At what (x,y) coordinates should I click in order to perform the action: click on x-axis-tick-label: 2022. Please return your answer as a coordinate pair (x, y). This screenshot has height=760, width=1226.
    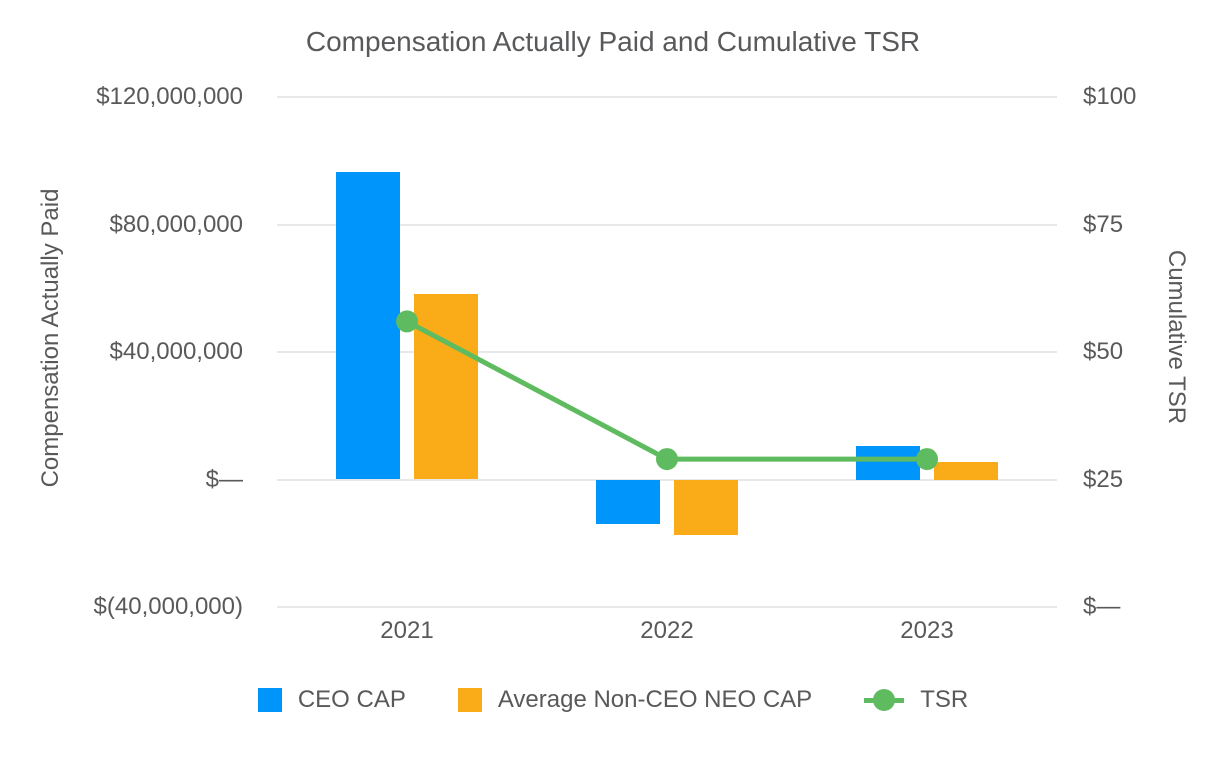
    Looking at the image, I should click on (667, 630).